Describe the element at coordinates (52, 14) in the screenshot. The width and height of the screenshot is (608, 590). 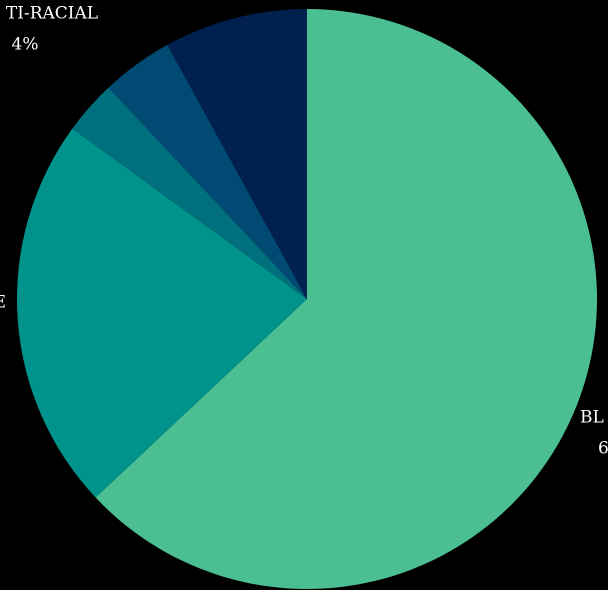
I see `slice-label: TI-RACIAL` at that location.